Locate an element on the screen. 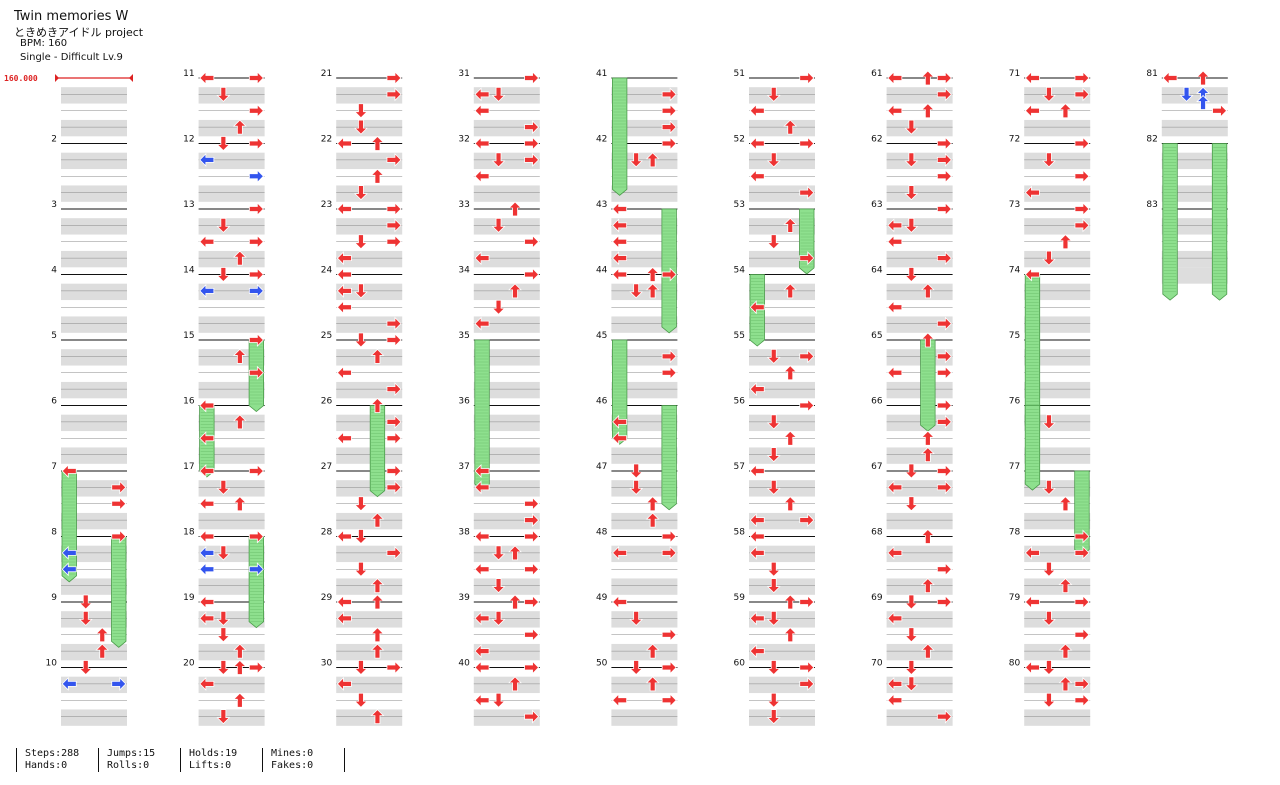  measure-number: 58 is located at coordinates (740, 533).